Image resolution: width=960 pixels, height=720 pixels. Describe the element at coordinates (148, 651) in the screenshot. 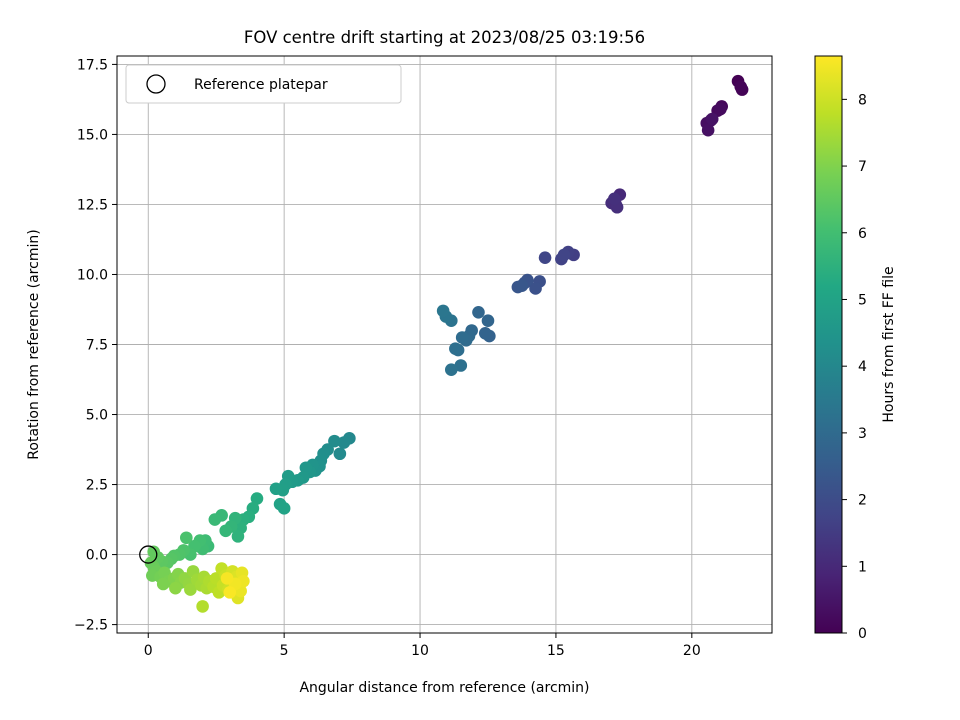

I see `x-tick-label: 0` at that location.